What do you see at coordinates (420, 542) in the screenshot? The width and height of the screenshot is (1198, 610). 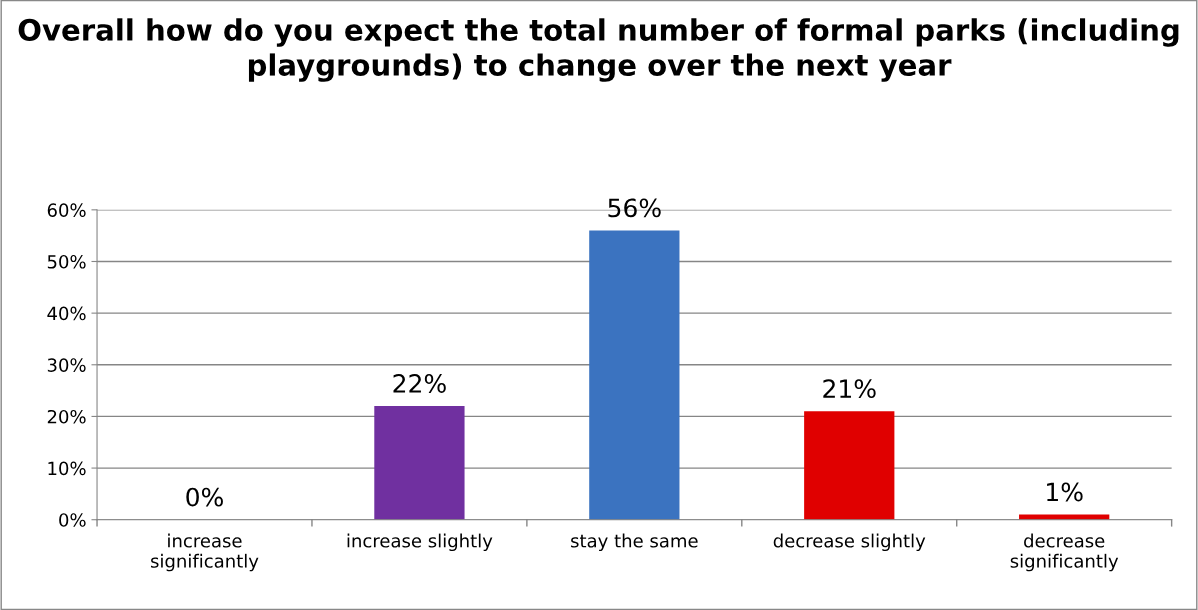 I see `x-tick-label: increase slightly` at bounding box center [420, 542].